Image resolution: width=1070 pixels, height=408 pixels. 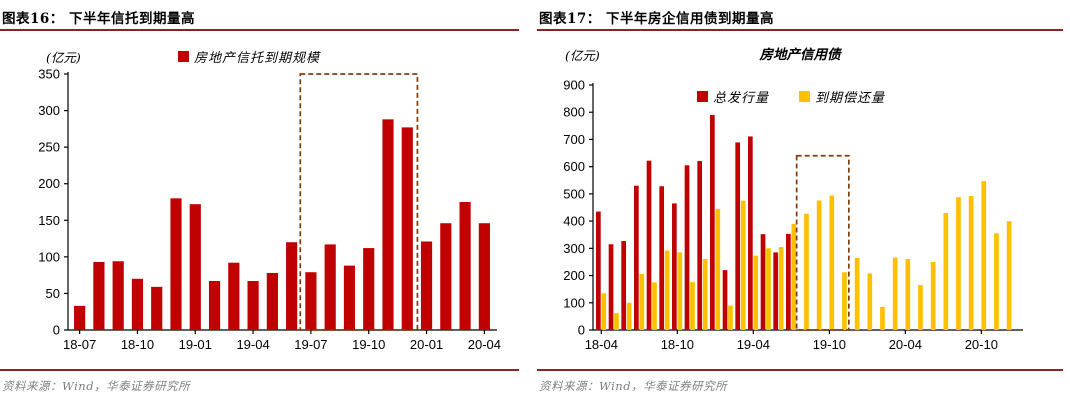 What do you see at coordinates (63, 57) in the screenshot?
I see `figure16-y-axis-unit: (亿元)` at bounding box center [63, 57].